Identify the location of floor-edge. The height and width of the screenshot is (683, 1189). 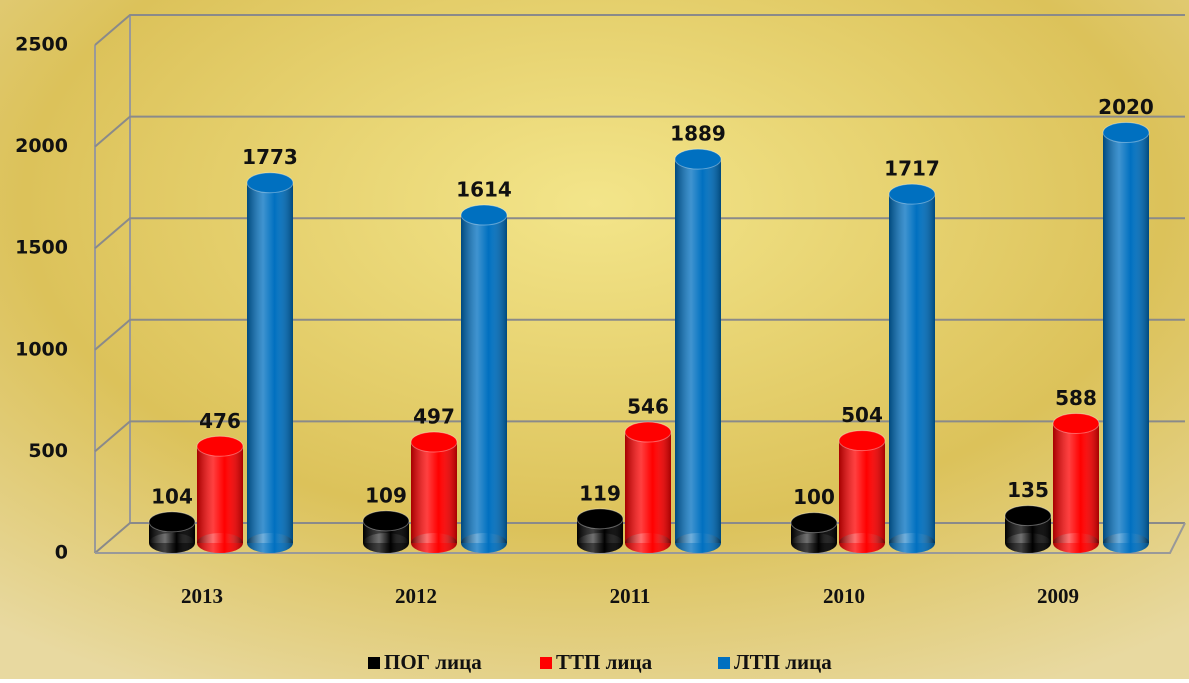
(640, 538).